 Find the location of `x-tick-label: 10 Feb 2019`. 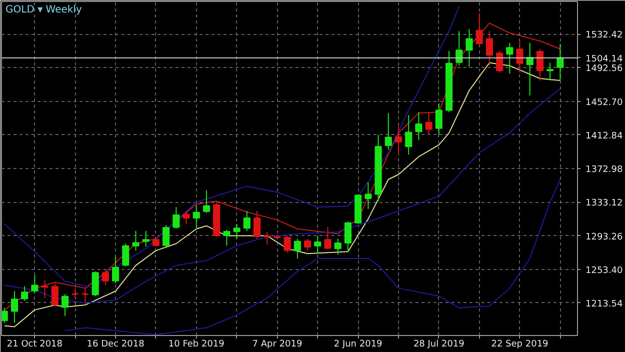

x-tick-label: 10 Feb 2019 is located at coordinates (196, 345).